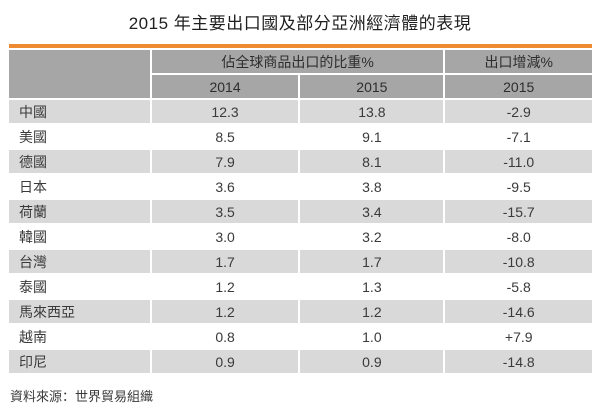 The height and width of the screenshot is (419, 600). I want to click on share-2015-cell: 1.7, so click(372, 261).